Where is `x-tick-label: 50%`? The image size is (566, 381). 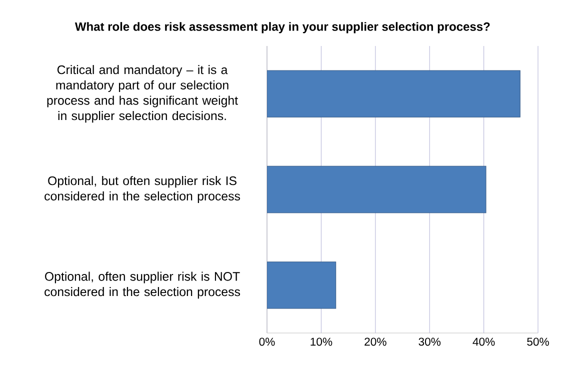 x-tick-label: 50% is located at coordinates (538, 342).